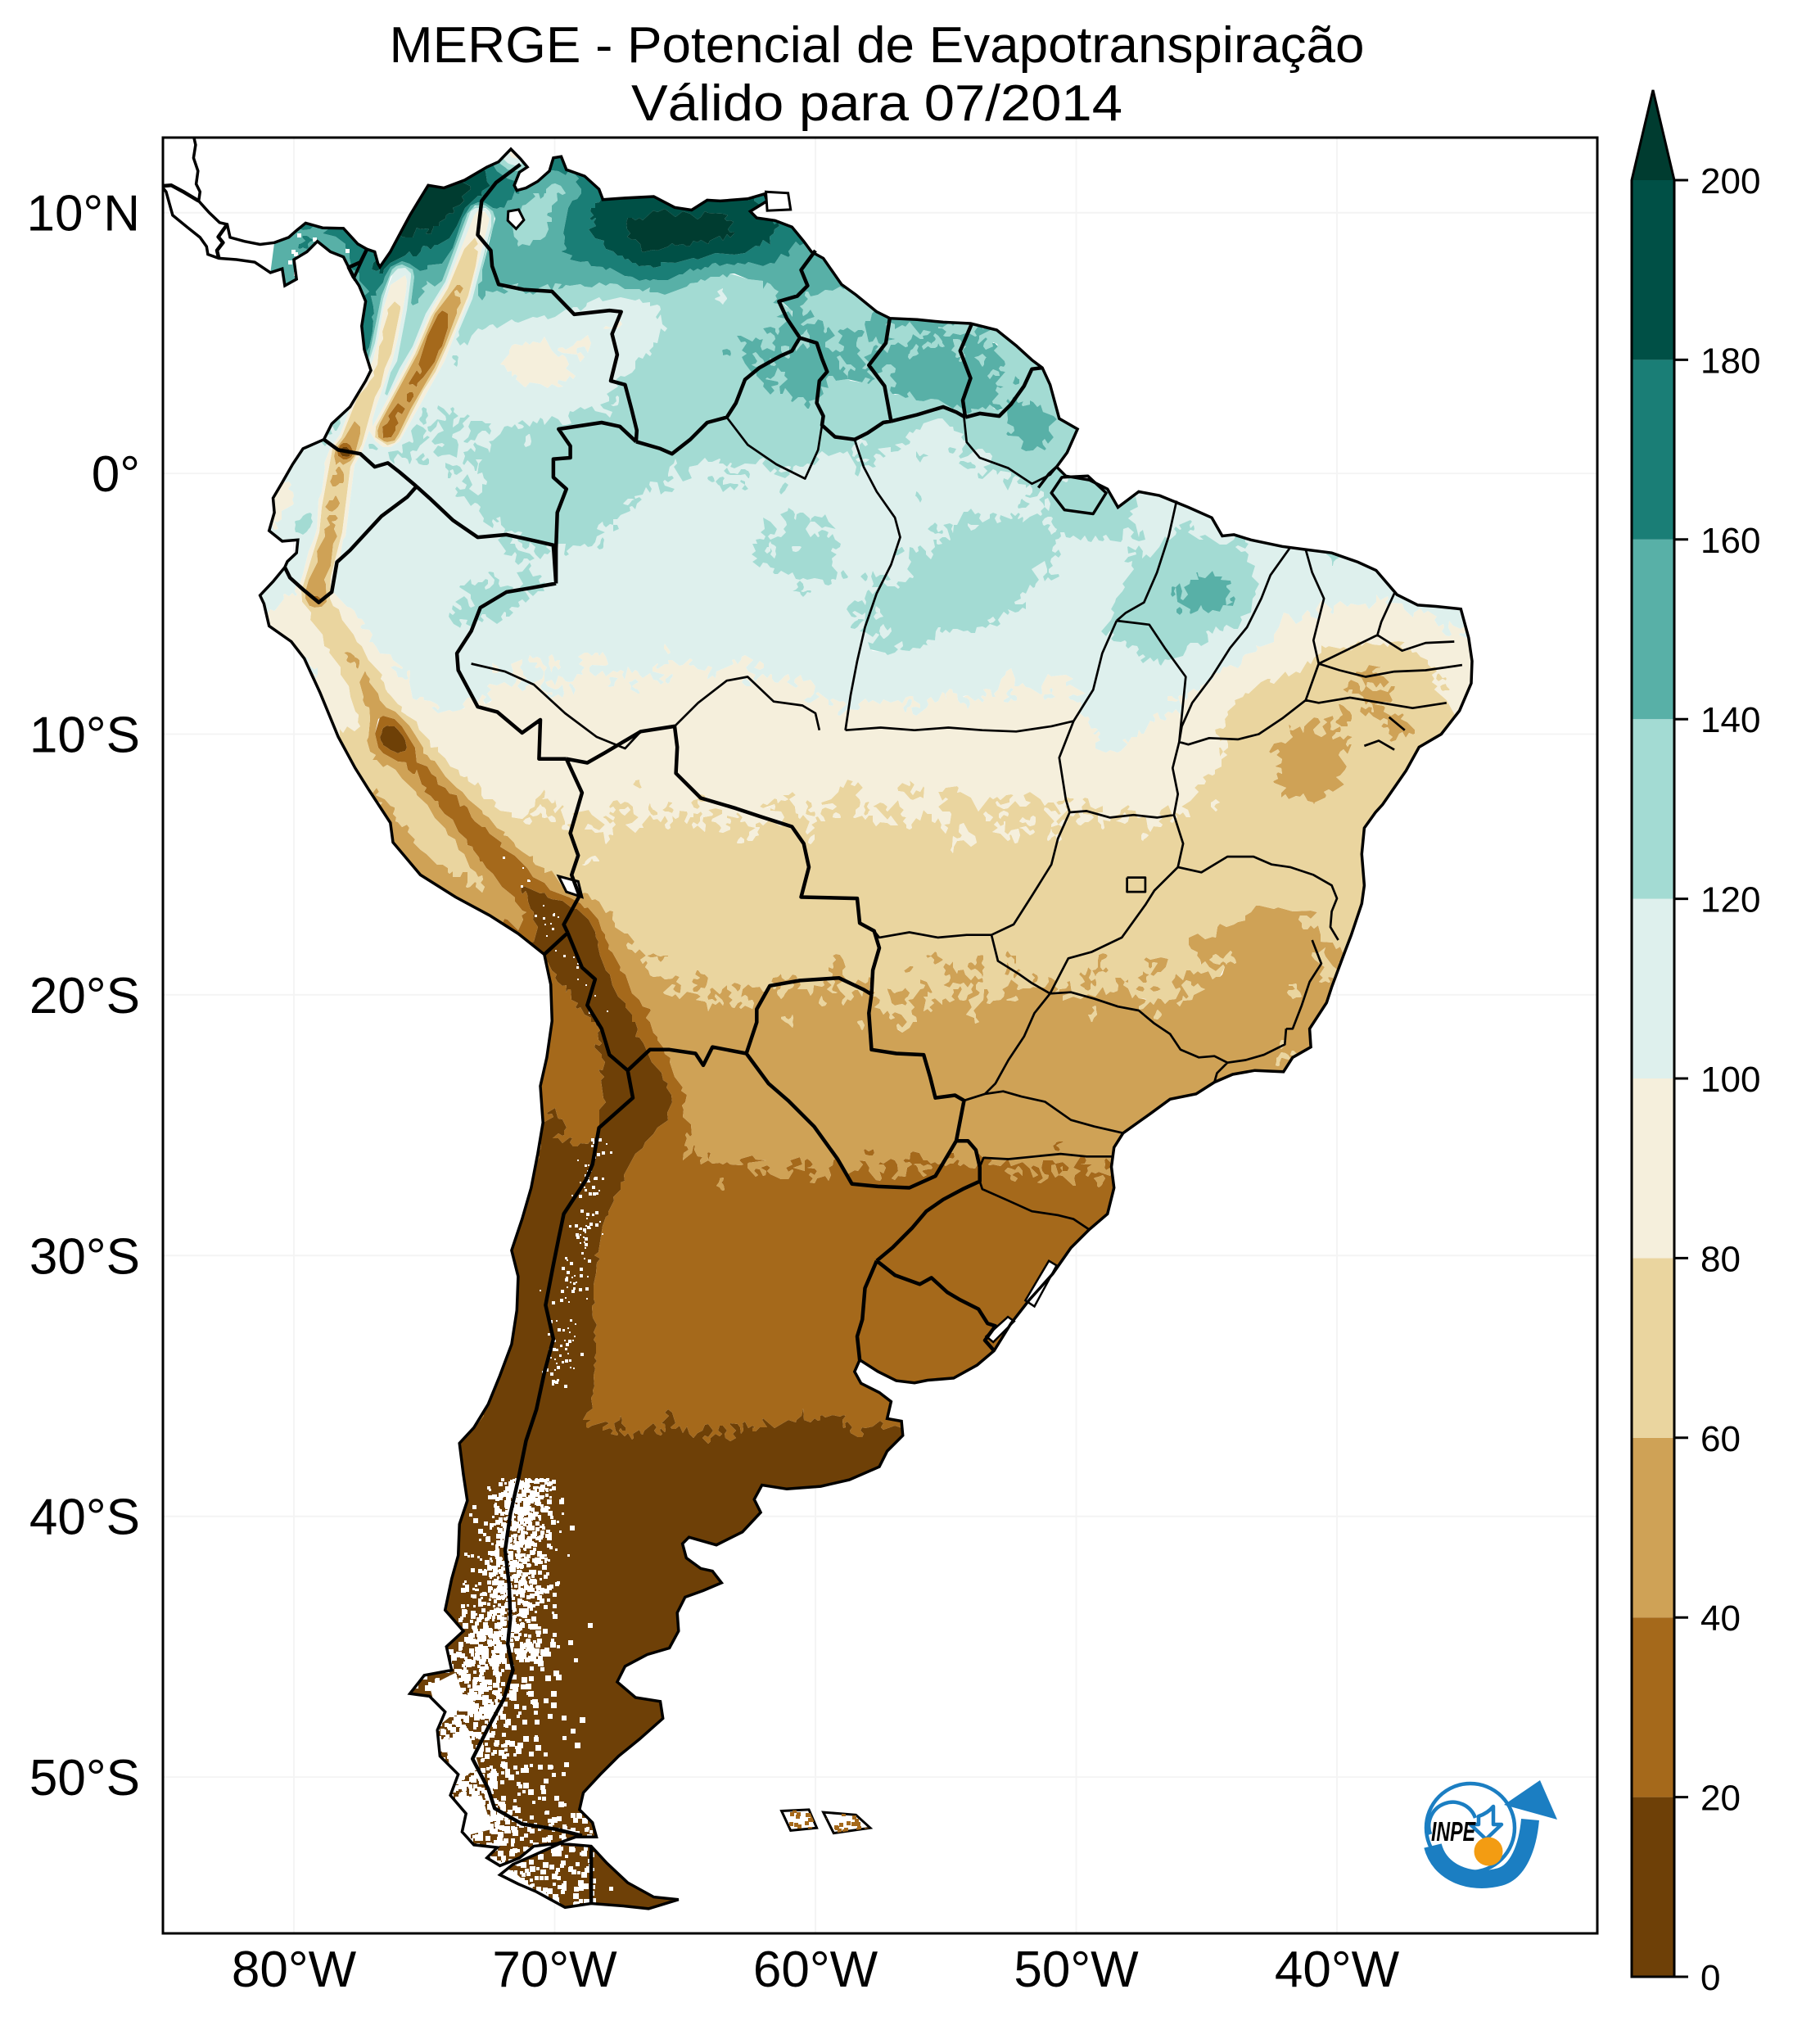 The width and height of the screenshot is (1820, 2030). Describe the element at coordinates (1720, 1618) in the screenshot. I see `svg-text: 40` at that location.